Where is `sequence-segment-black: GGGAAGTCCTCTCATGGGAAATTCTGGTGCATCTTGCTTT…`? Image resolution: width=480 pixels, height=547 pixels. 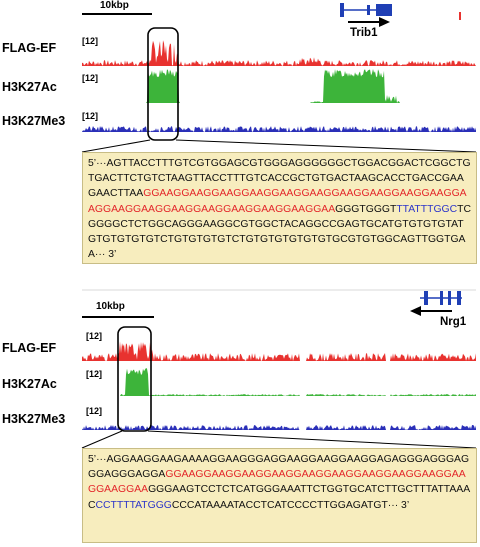
sequence-segment-black: GGGAAGTCCTCTCATGGGAAATTCTGGTGCATCTTGCTTT… is located at coordinates (279, 497).